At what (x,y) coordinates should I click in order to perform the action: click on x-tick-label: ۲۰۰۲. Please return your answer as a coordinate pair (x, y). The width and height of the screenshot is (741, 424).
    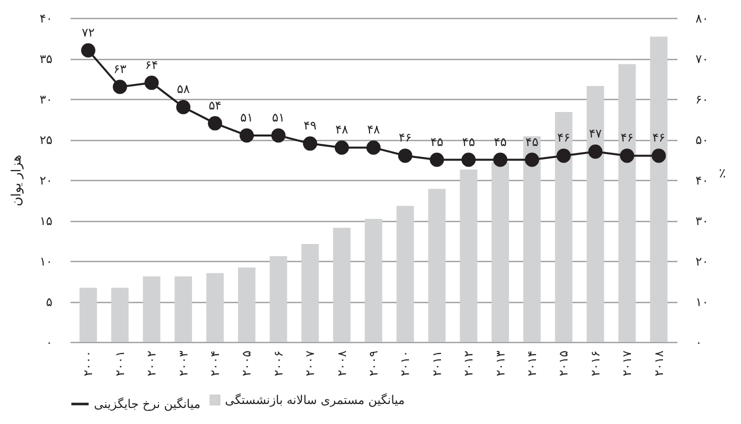
    Looking at the image, I should click on (151, 363).